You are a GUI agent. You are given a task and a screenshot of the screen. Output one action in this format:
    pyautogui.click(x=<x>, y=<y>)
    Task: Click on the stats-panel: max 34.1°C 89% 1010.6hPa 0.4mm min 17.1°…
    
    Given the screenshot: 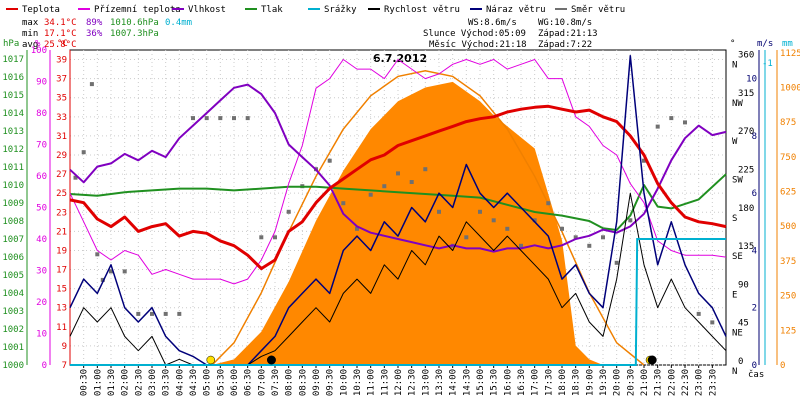 What is the action you would take?
    pyautogui.click(x=310, y=34)
    